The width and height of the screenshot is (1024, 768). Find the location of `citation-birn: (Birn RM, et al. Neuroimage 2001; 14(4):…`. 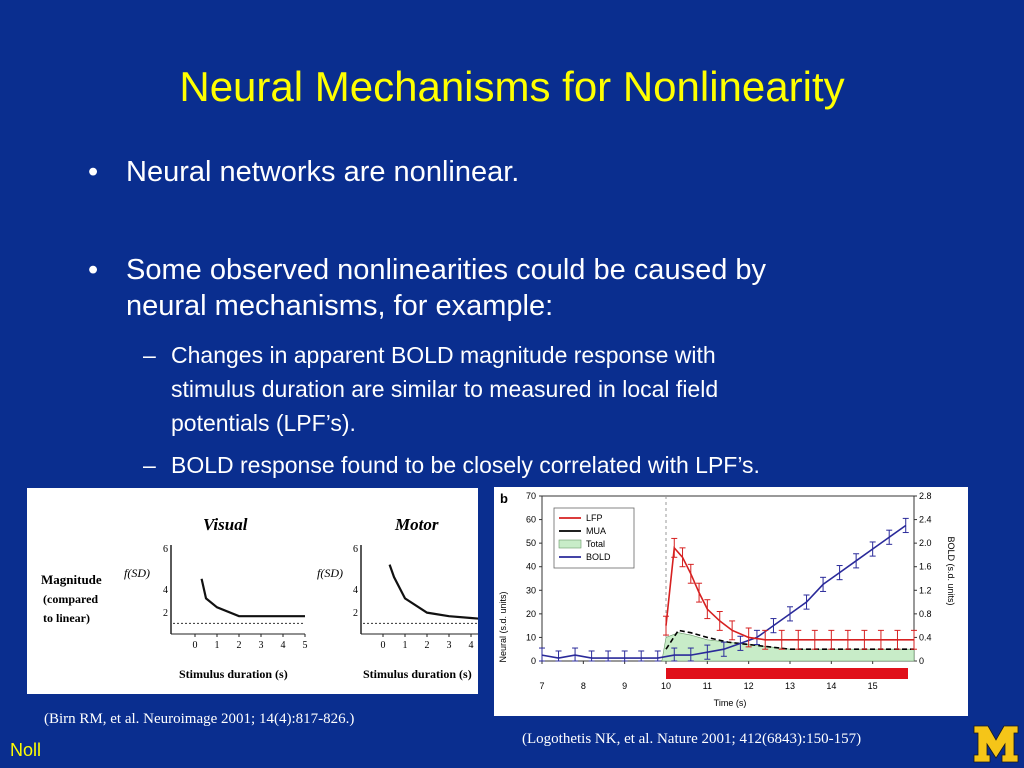

citation-birn: (Birn RM, et al. Neuroimage 2001; 14(4):… is located at coordinates (199, 719).